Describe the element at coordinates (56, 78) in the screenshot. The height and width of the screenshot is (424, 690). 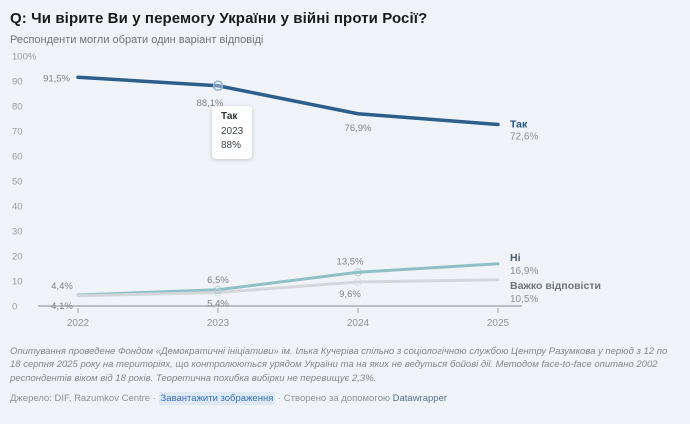
I see `svg-text: 91,5%` at that location.